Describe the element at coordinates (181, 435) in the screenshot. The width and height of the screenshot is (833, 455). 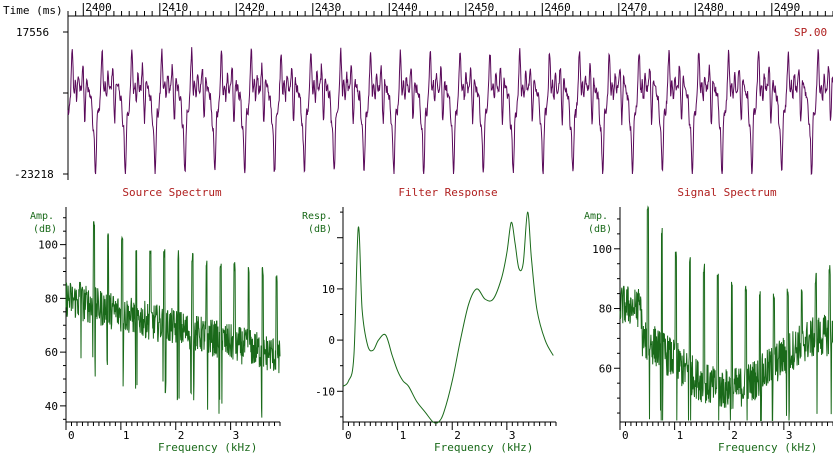
I see `source-x-tick-label: 2` at that location.